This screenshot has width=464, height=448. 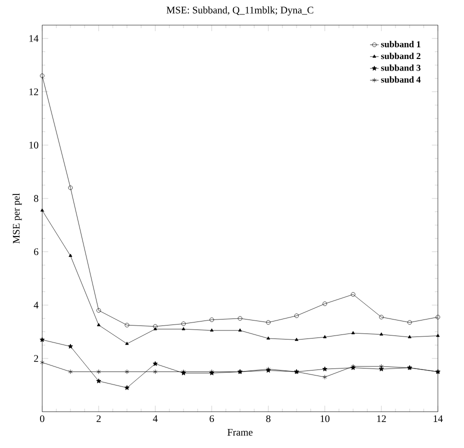 What do you see at coordinates (155, 418) in the screenshot?
I see `x-tick-label: 4` at bounding box center [155, 418].